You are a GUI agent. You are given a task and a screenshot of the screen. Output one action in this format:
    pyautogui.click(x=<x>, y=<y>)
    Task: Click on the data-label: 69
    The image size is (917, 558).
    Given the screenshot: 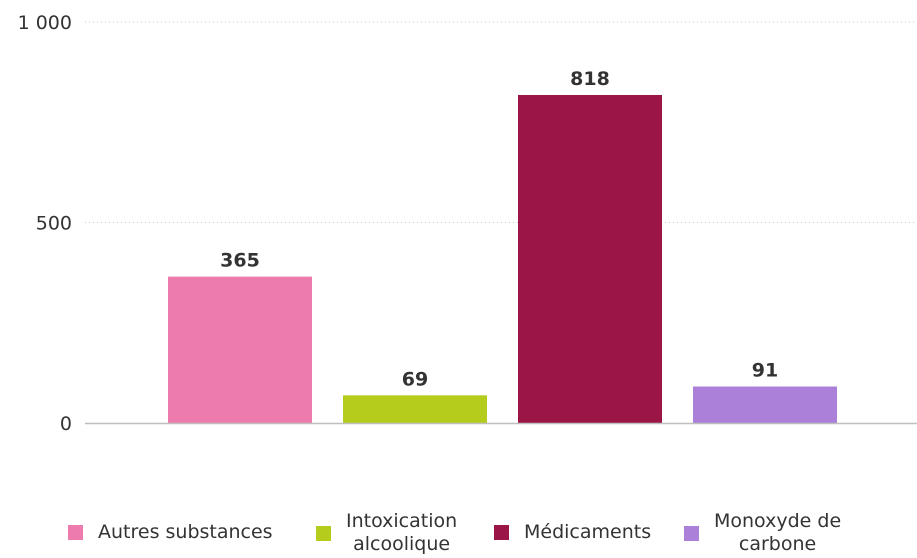 What is the action you would take?
    pyautogui.click(x=415, y=379)
    